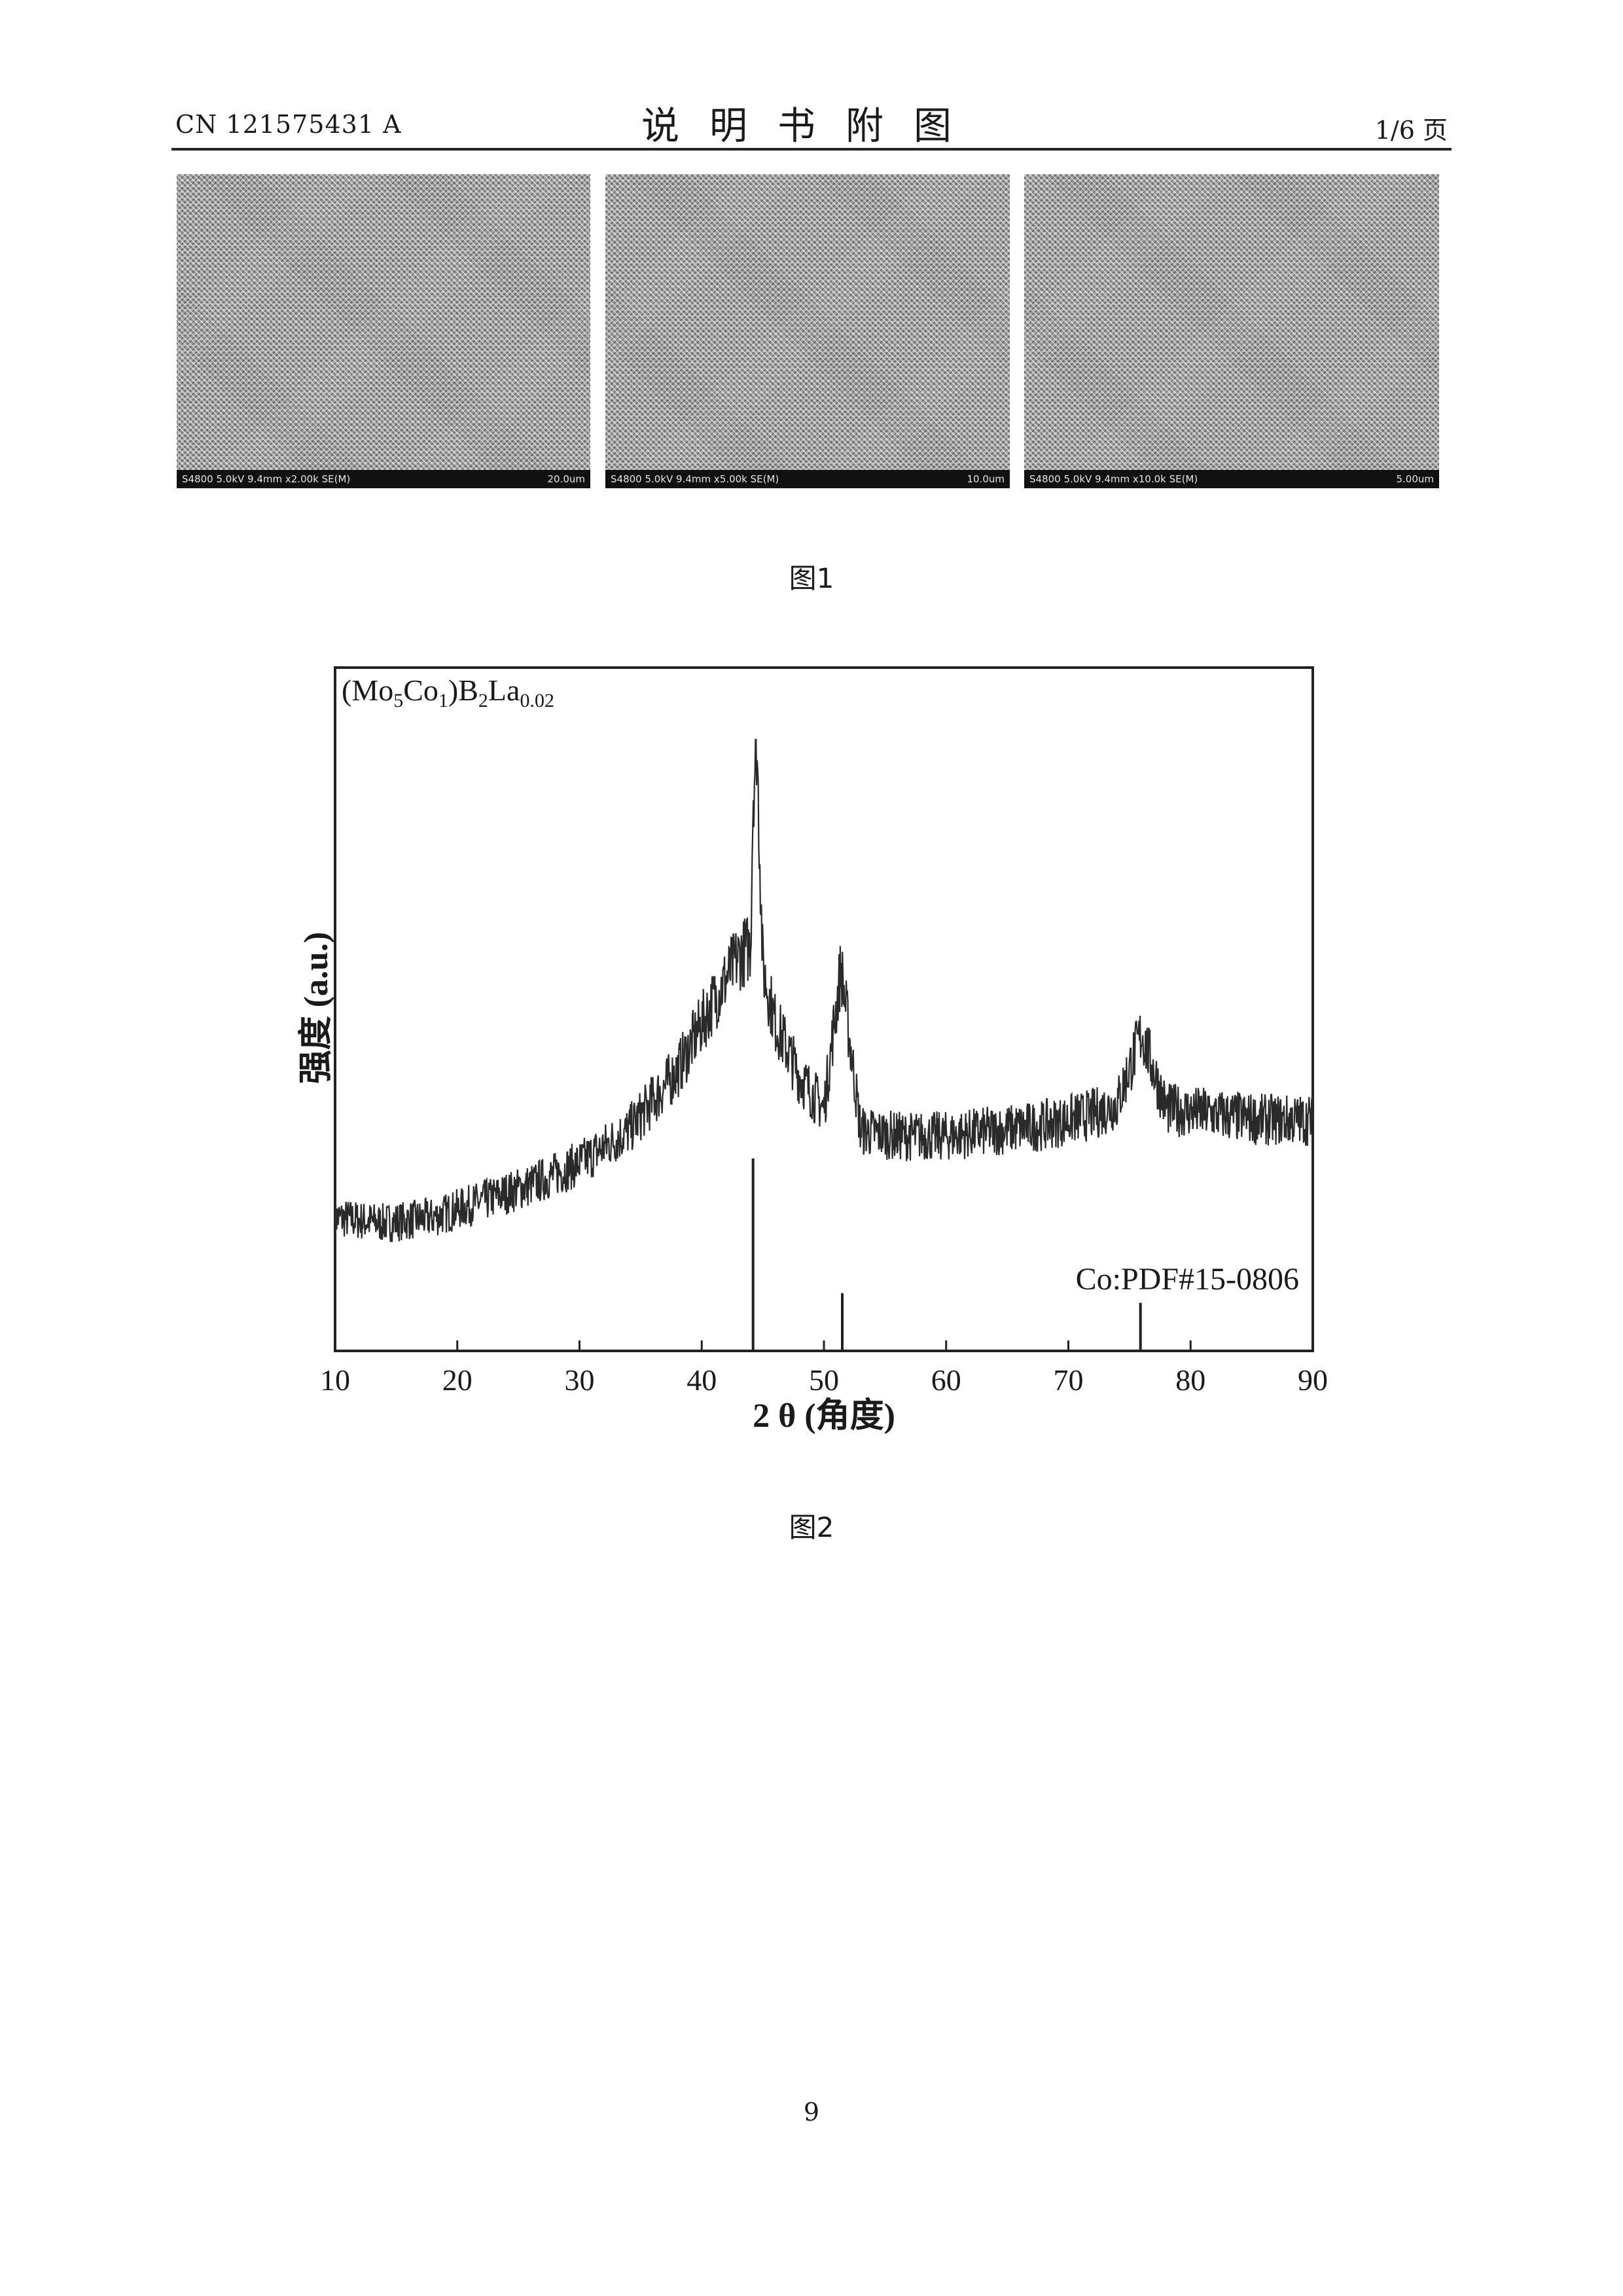  I want to click on sem-info-bar: S4800 5.0kV 9.4mm x2.00k SE(M) 20.0um, so click(384, 479).